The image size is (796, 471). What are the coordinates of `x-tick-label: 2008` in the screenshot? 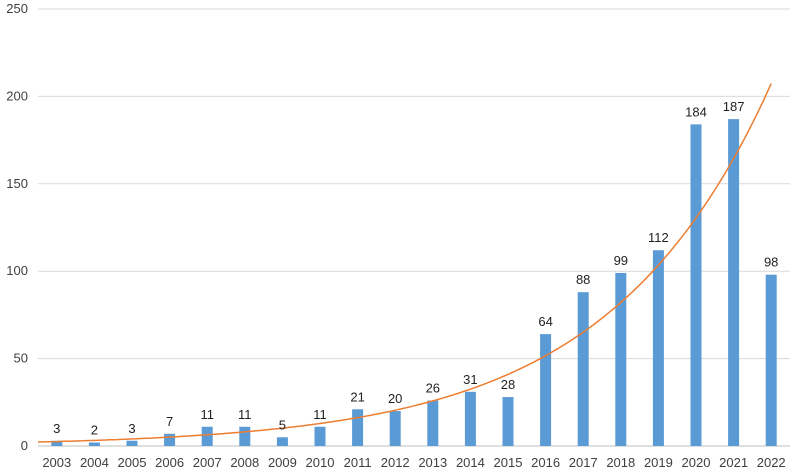 It's located at (244, 462).